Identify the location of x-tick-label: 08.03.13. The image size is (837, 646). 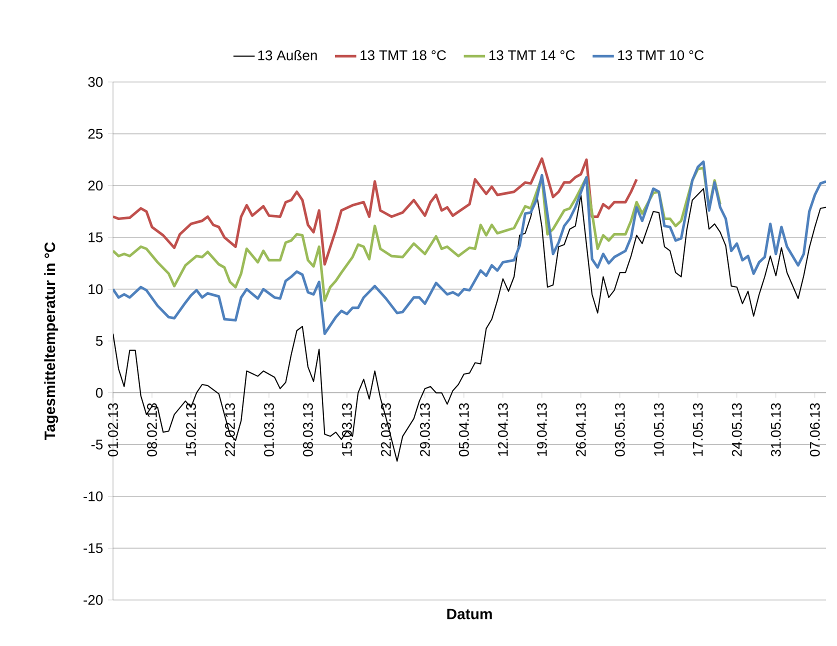
(308, 429).